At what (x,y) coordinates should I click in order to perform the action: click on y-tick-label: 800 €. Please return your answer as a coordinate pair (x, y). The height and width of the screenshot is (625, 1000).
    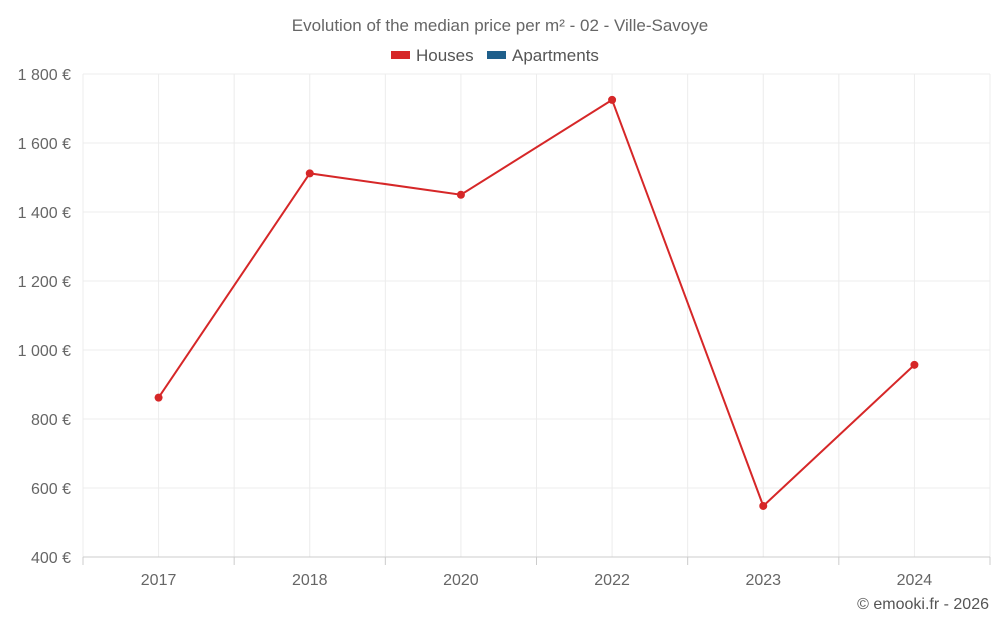
    Looking at the image, I should click on (51, 420).